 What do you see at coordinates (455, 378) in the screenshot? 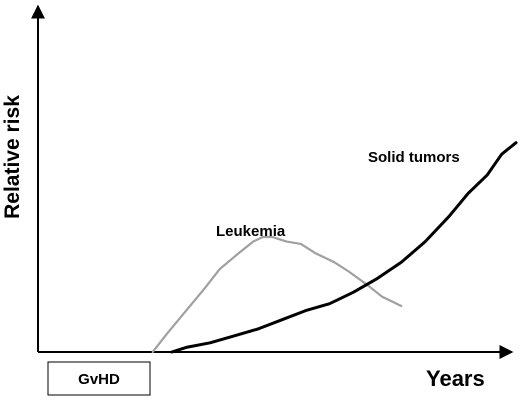
I see `x-axis-label: Years` at bounding box center [455, 378].